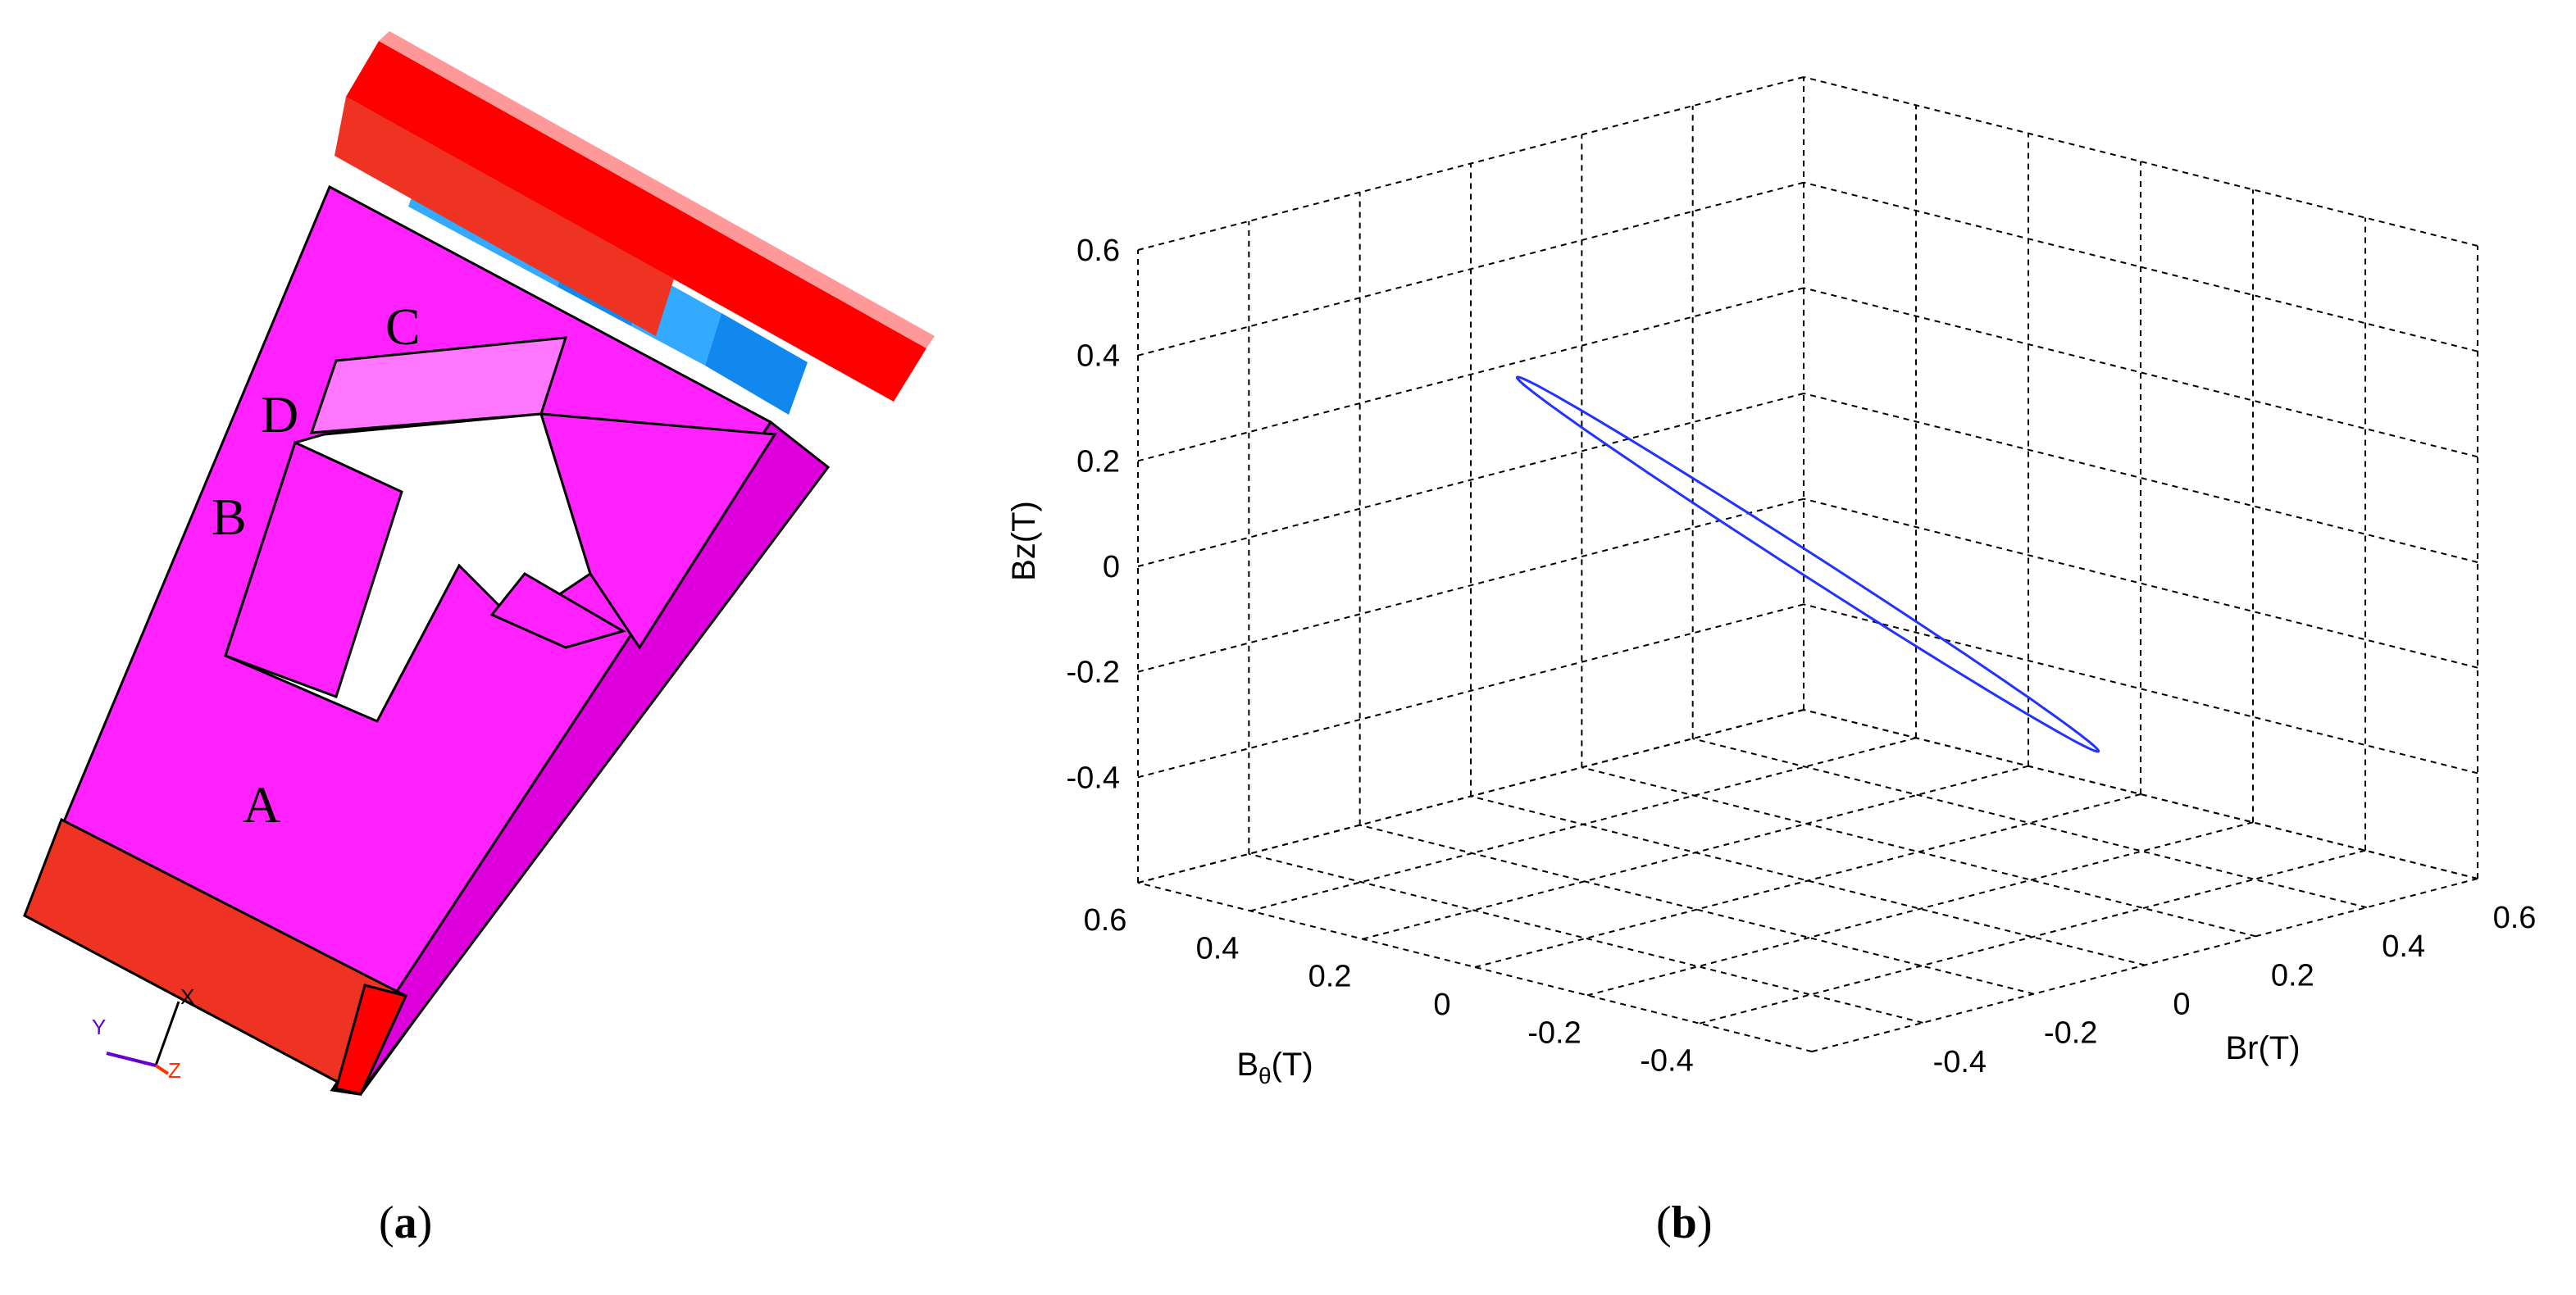  Describe the element at coordinates (1111, 567) in the screenshot. I see `z-tick-label: 0` at that location.